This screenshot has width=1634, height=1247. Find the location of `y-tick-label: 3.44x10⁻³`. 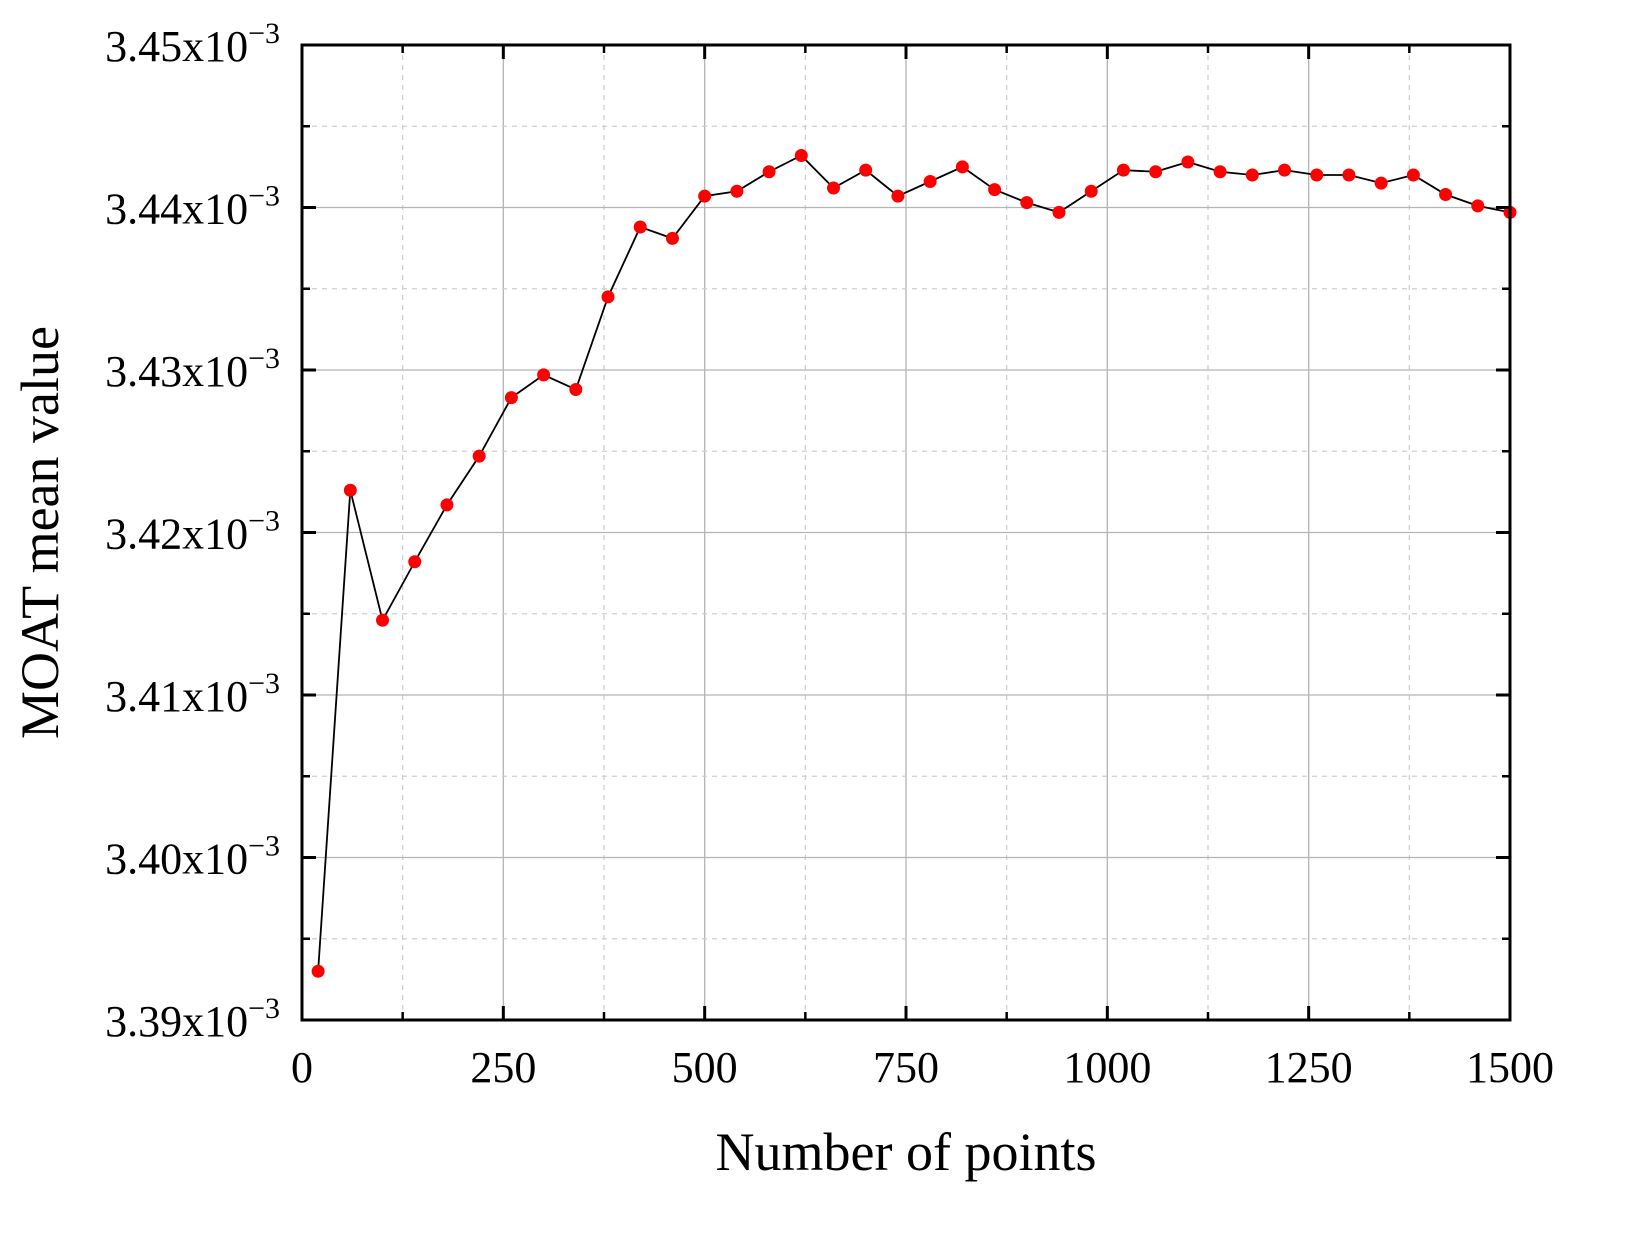

y-tick-label: 3.44x10⁻³ is located at coordinates (192, 207).